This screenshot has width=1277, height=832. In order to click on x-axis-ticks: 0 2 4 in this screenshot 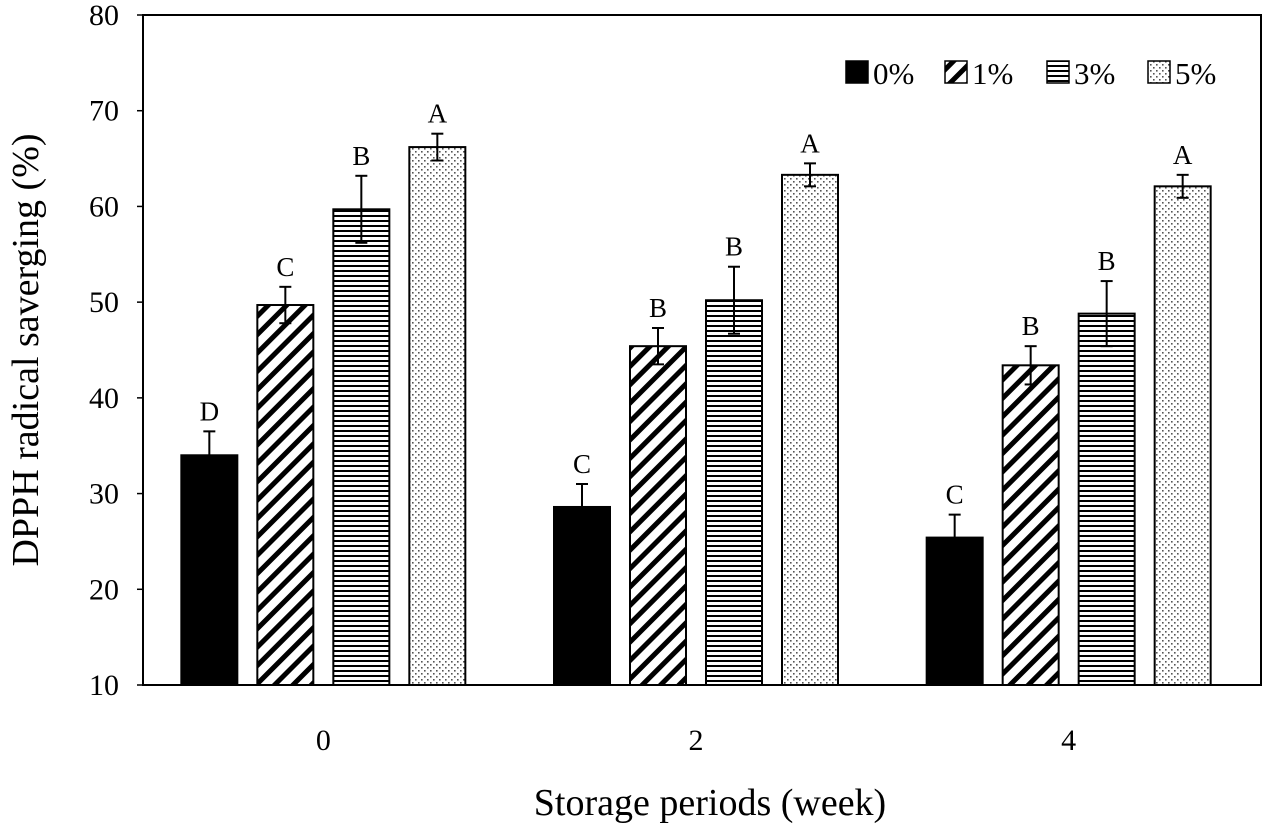, I will do `click(696, 740)`.